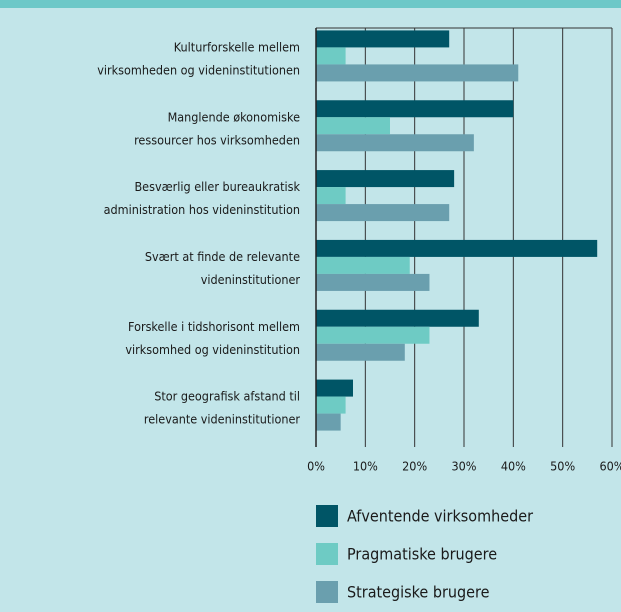 Image resolution: width=621 pixels, height=612 pixels. What do you see at coordinates (610, 466) in the screenshot?
I see `x-tick-label: 60%` at bounding box center [610, 466].